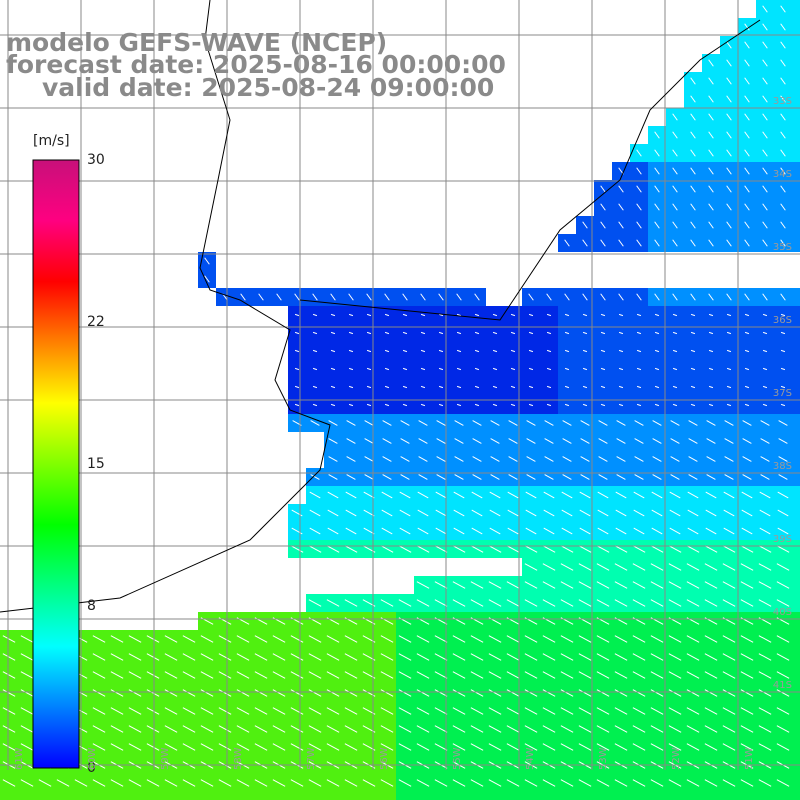 The image size is (800, 800). What do you see at coordinates (782, 174) in the screenshot?
I see `lat-label: 34S` at bounding box center [782, 174].